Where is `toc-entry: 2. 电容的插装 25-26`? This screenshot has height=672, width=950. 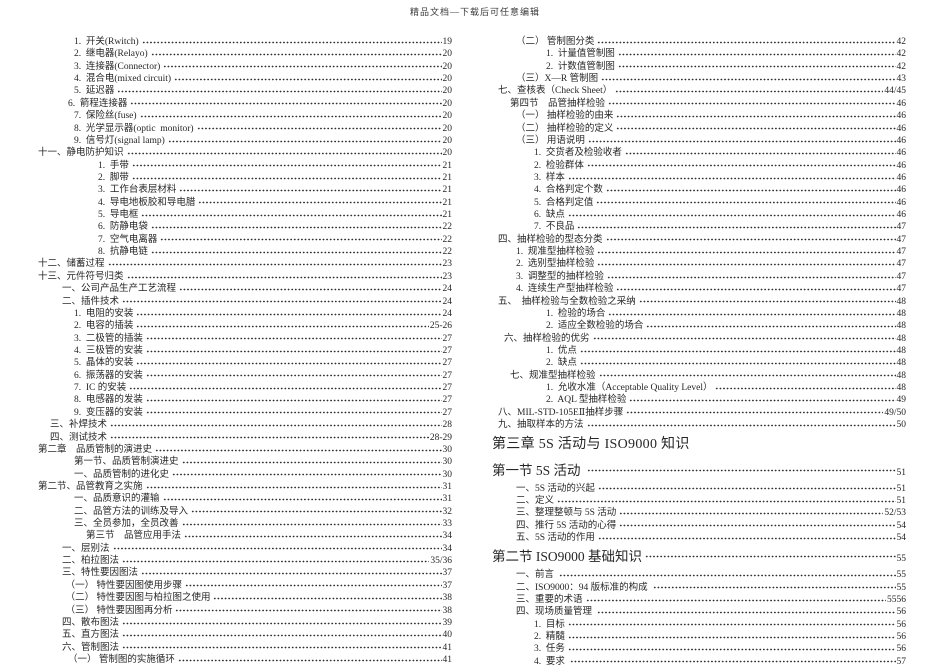 toc-entry: 2. 电容的插装 25-26 is located at coordinates (245, 326).